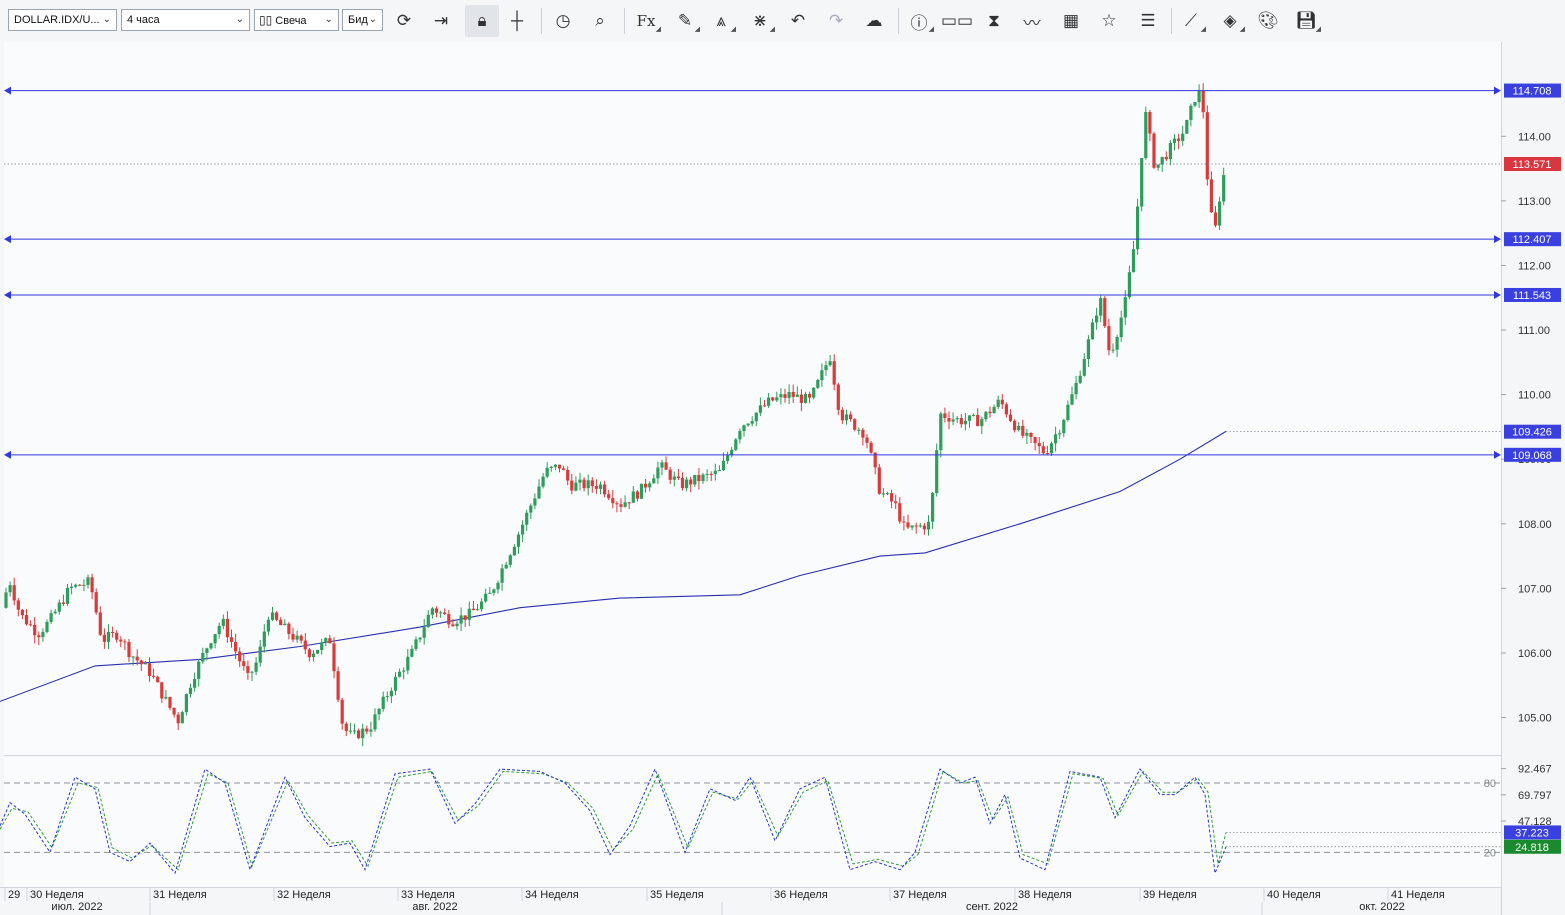 The width and height of the screenshot is (1565, 915). I want to click on undo-button: ↶, so click(798, 21).